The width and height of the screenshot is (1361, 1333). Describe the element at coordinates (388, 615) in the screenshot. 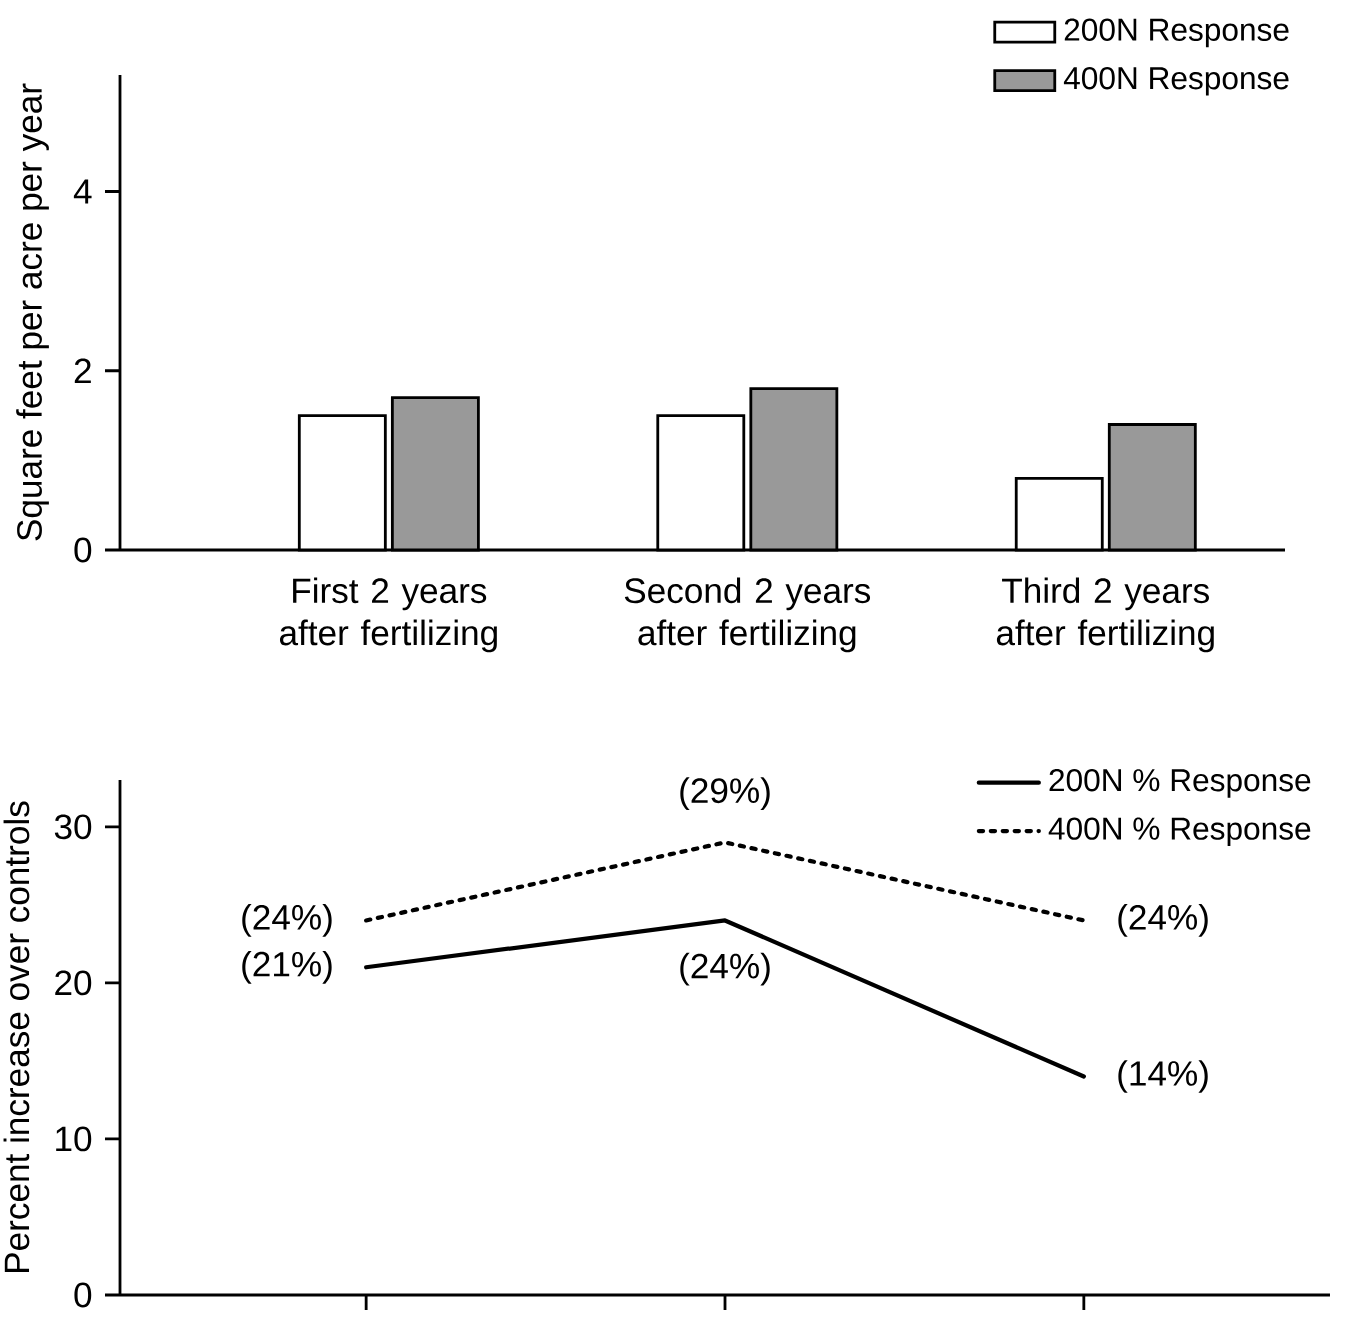

I see `x-tick-label: First 2 years after fertilizing` at that location.